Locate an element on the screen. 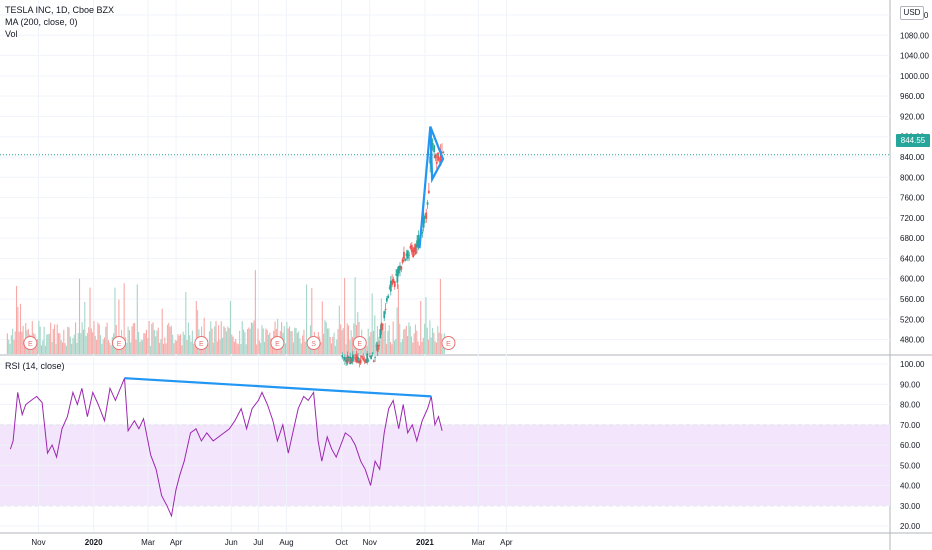  event-marker-label: S is located at coordinates (313, 344).